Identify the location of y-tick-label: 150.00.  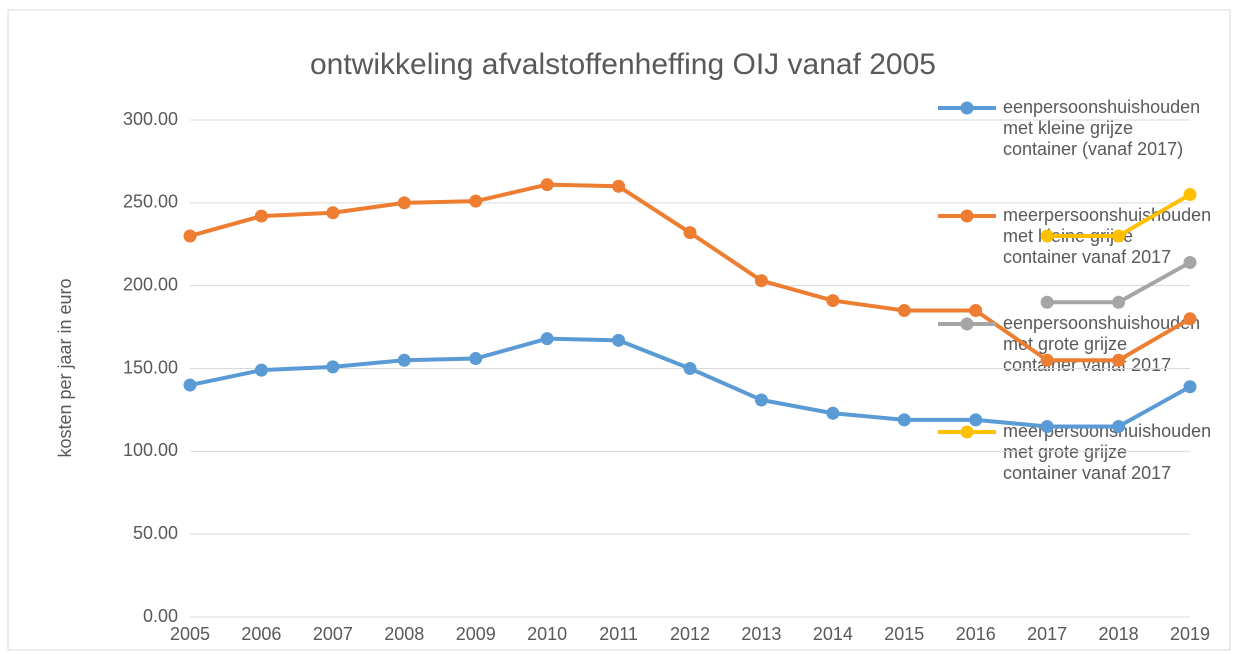
(150, 367).